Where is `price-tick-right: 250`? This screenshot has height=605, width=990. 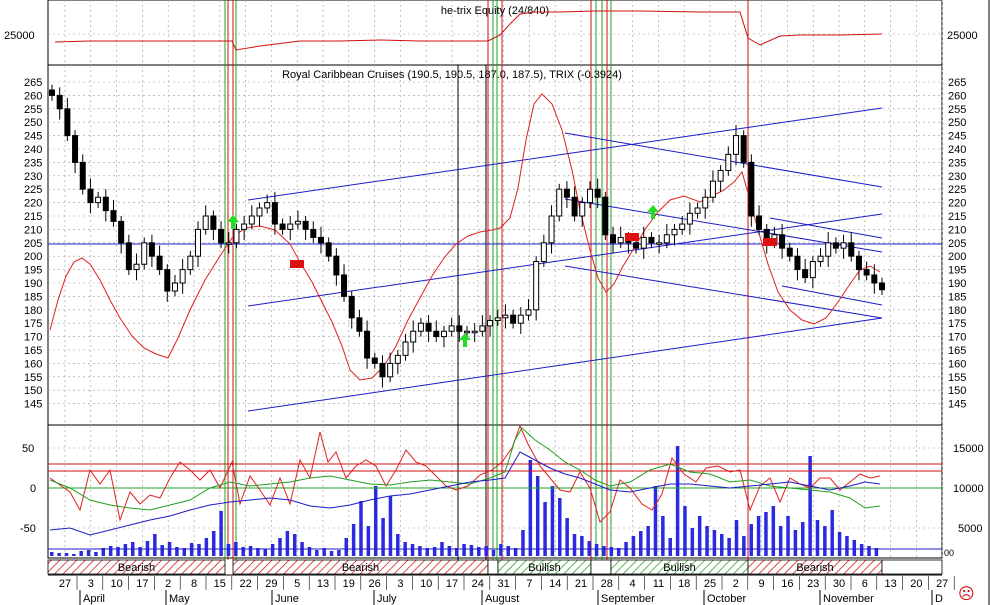
price-tick-right: 250 is located at coordinates (957, 123).